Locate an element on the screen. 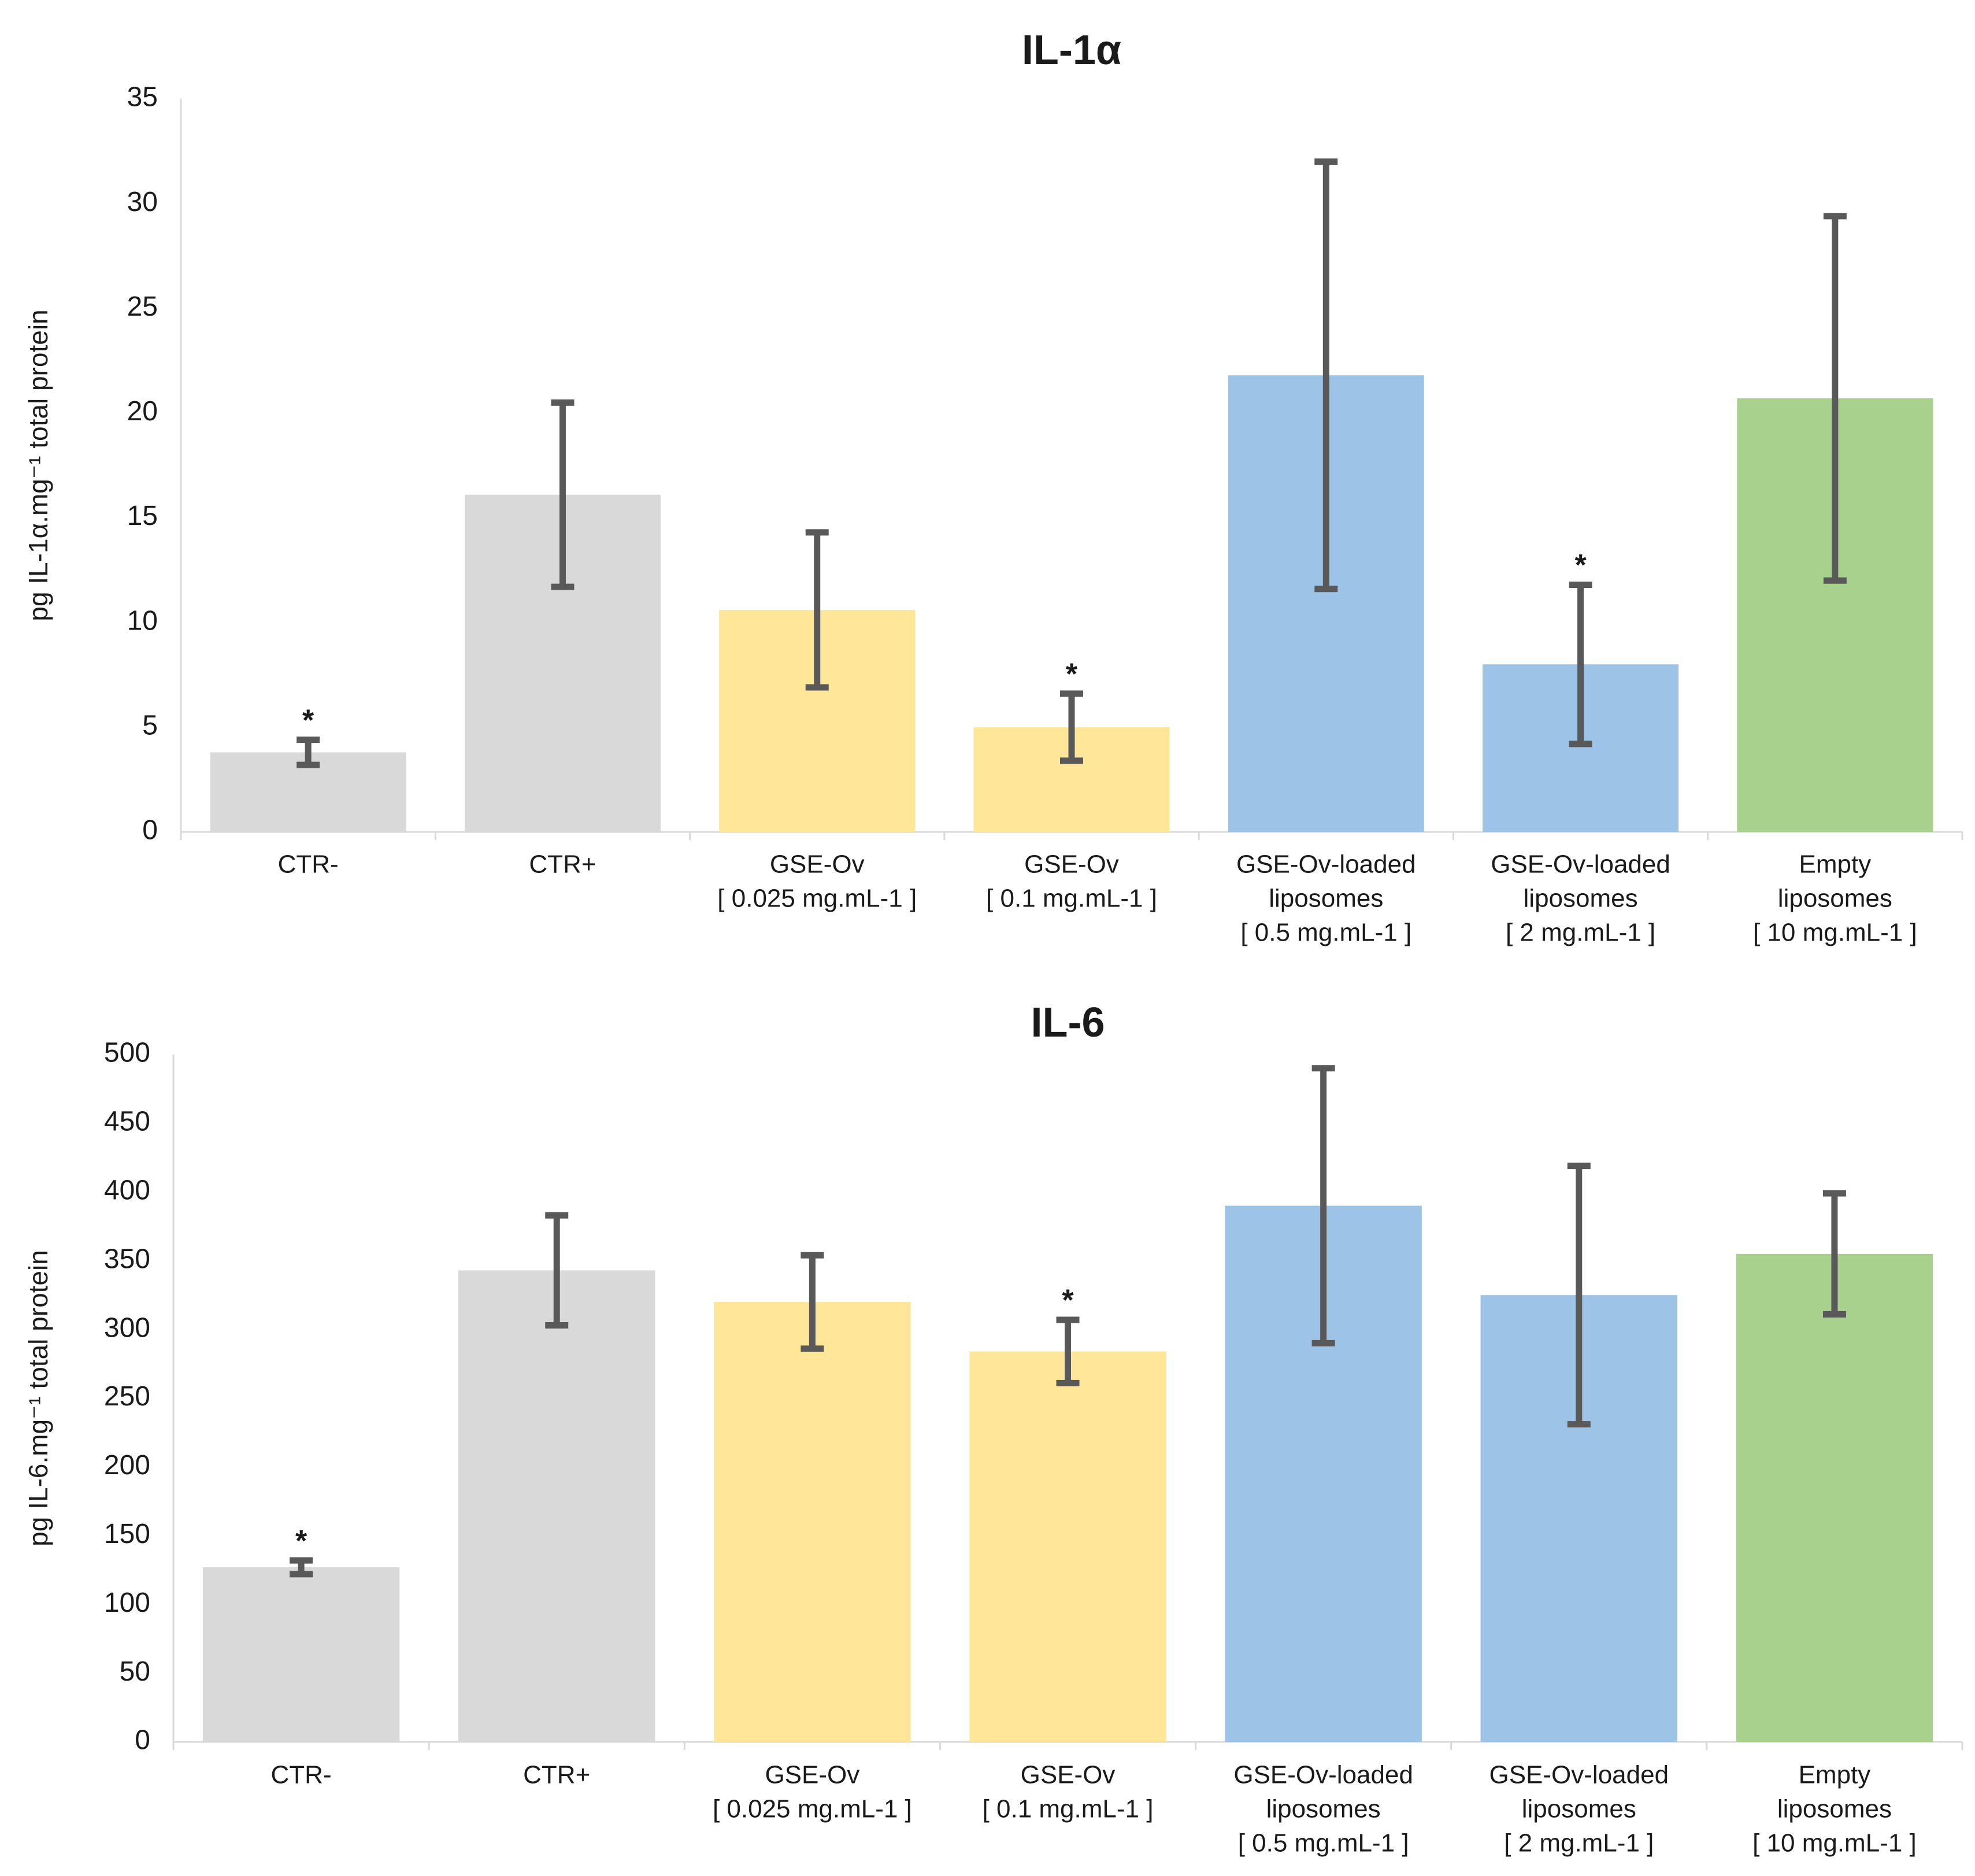 The height and width of the screenshot is (1876, 1975). y-axis-label: pg IL-1α.mg⁻¹ total protein is located at coordinates (38, 465).